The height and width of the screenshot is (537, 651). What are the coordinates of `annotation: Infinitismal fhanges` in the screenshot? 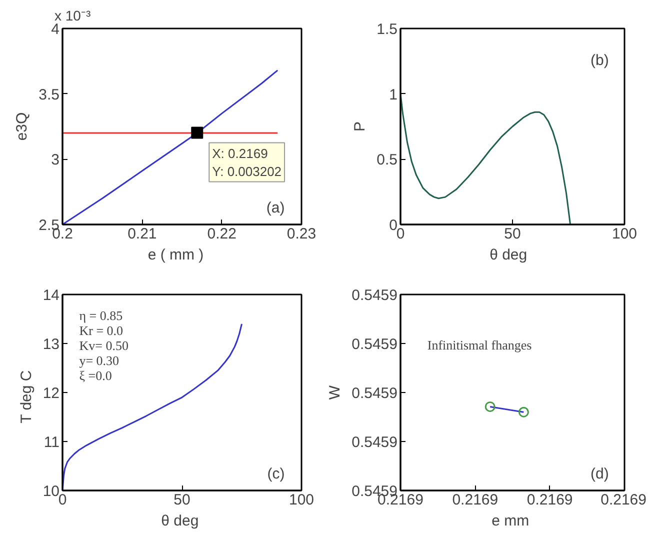 It's located at (479, 345).